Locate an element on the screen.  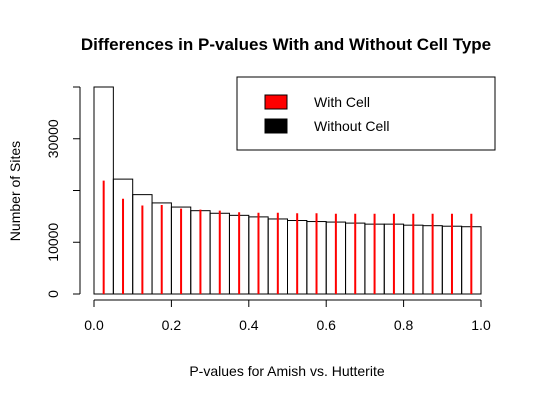
legend-label-with-cell: With Cell is located at coordinates (342, 102).